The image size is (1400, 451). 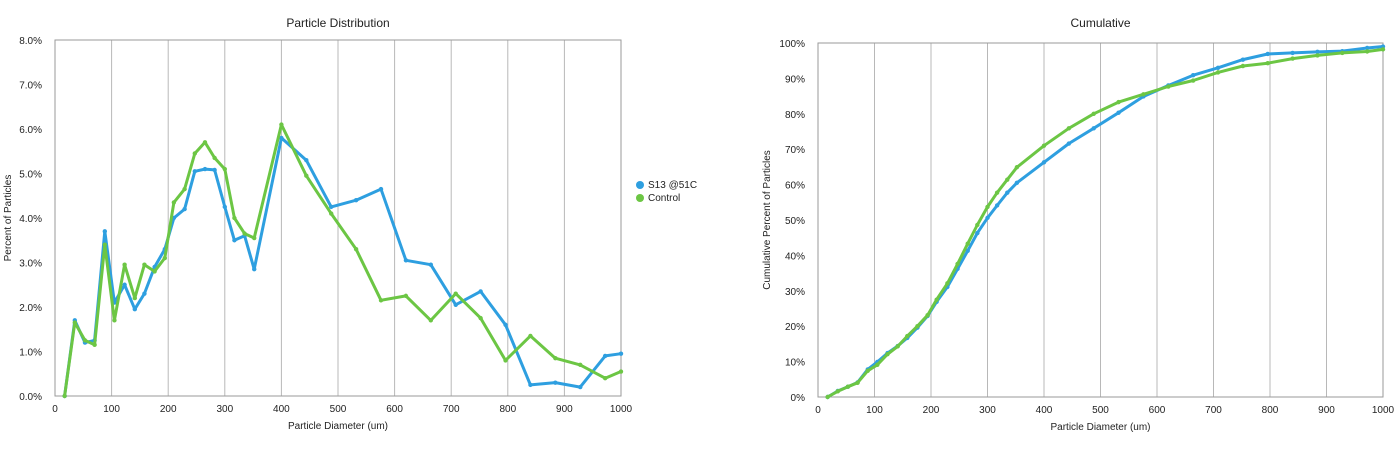 I want to click on y-tick-label: 2.0%, so click(x=30, y=308).